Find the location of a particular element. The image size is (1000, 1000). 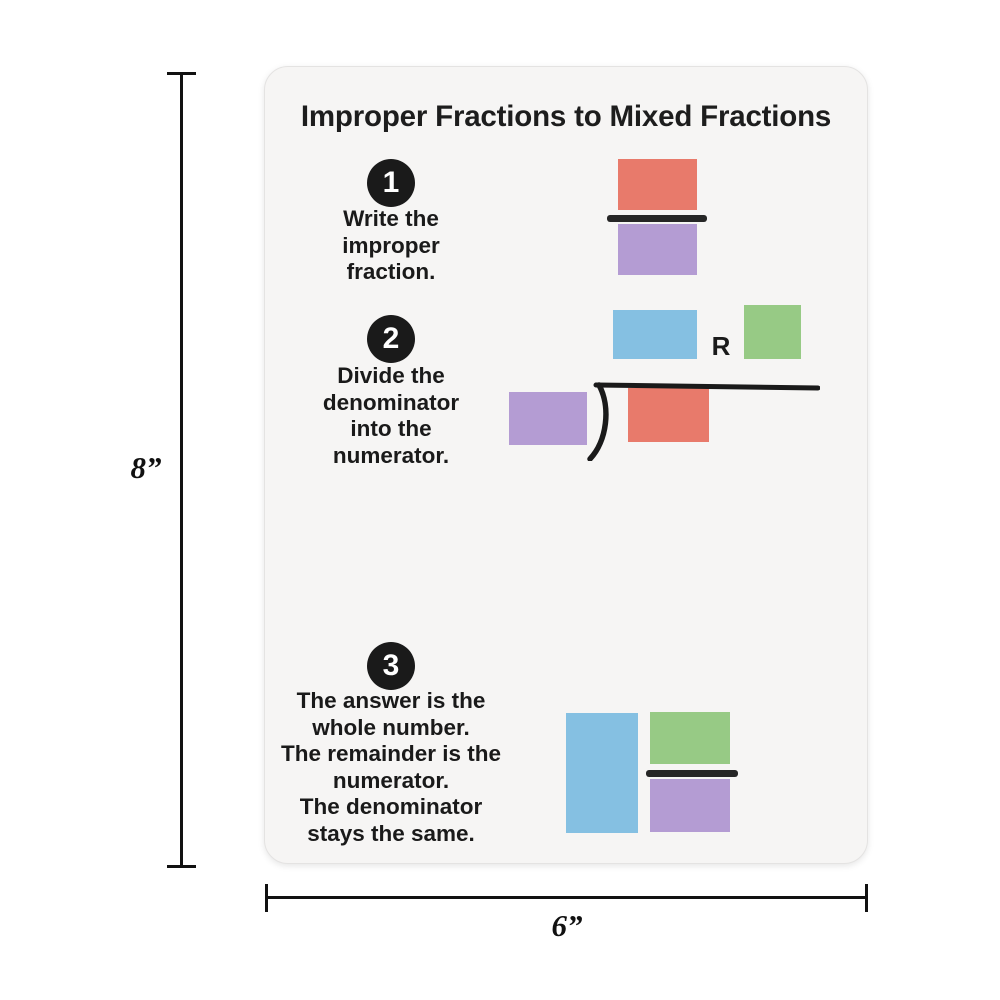

step-1-line-2: improper is located at coordinates (391, 245).